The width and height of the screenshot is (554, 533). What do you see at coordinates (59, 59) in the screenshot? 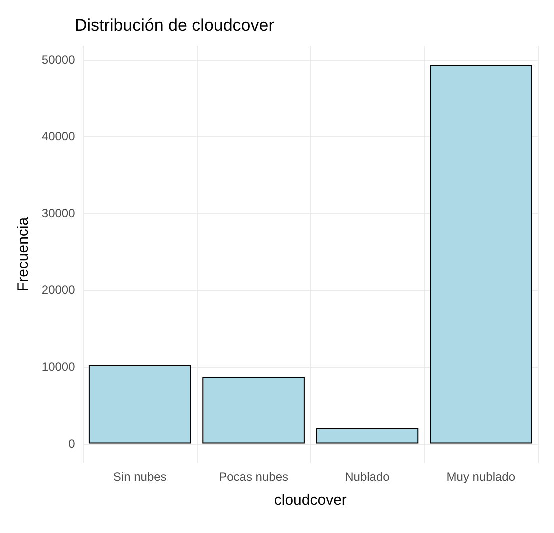
I see `y-tick-label: 50000` at bounding box center [59, 59].